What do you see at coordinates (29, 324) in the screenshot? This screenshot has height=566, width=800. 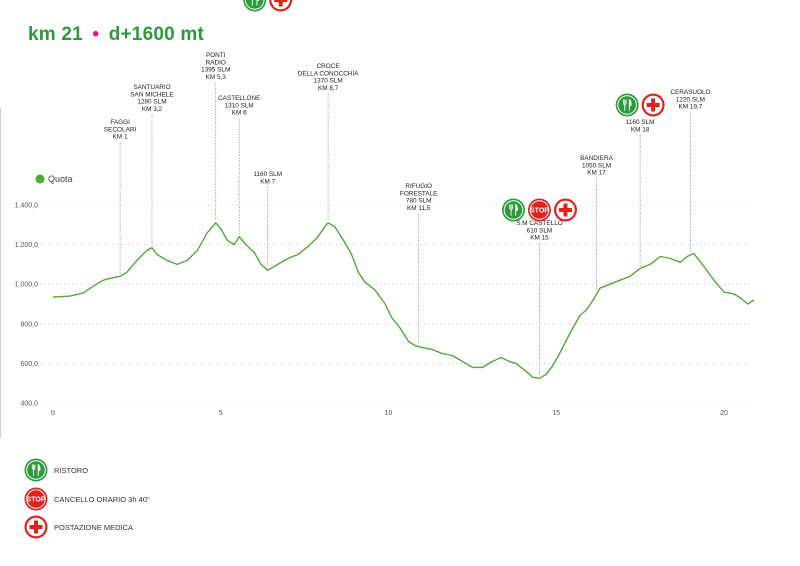 I see `y-tick-label: 800,0` at bounding box center [29, 324].